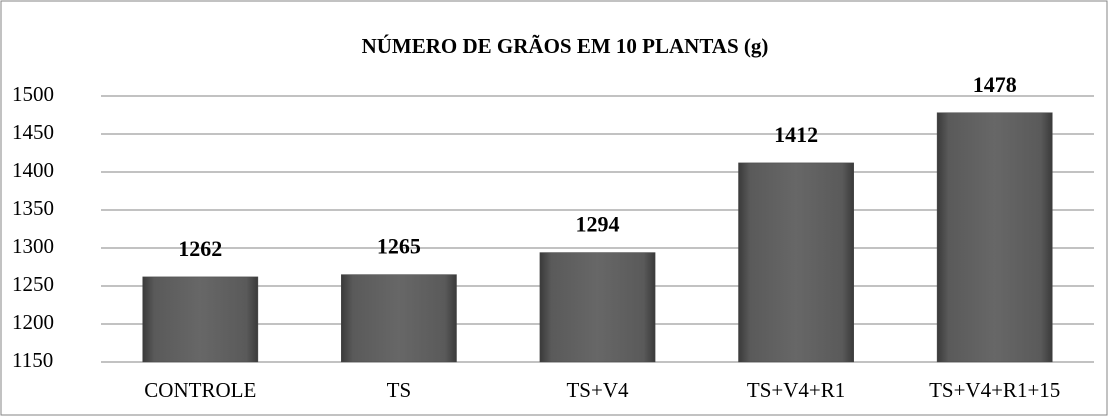 The height and width of the screenshot is (416, 1108). What do you see at coordinates (995, 84) in the screenshot?
I see `data-label: 1478` at bounding box center [995, 84].